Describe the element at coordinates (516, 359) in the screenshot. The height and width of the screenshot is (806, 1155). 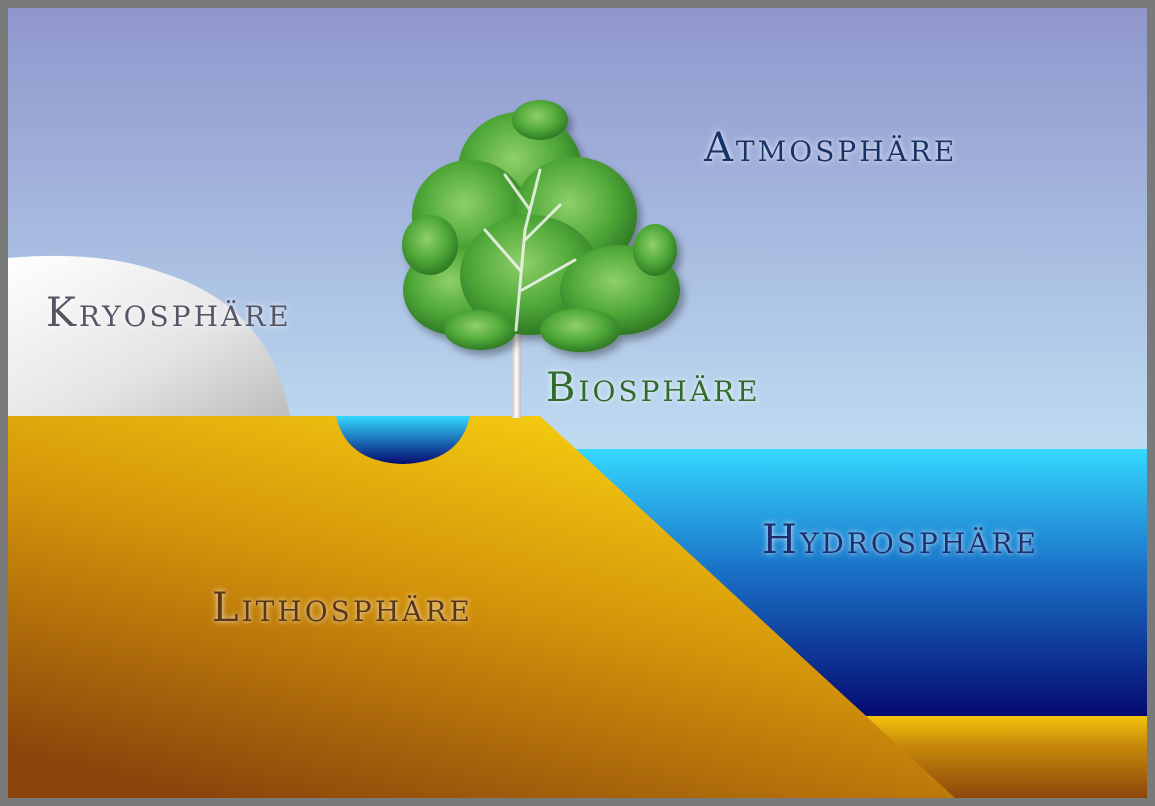
I see `tree-trunk` at that location.